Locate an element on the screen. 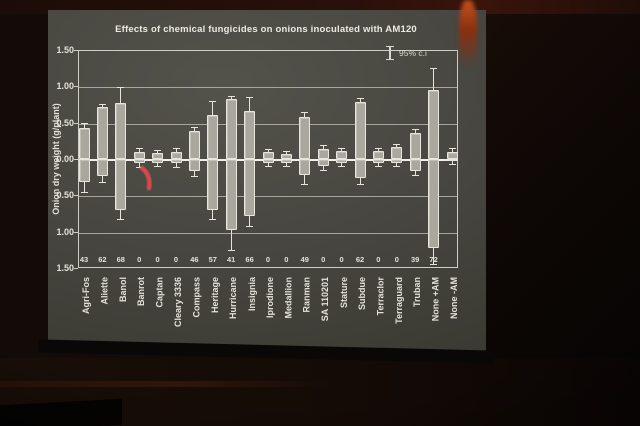 The width and height of the screenshot is (640, 426). x-category-label: Cleary 3336 is located at coordinates (178, 302).